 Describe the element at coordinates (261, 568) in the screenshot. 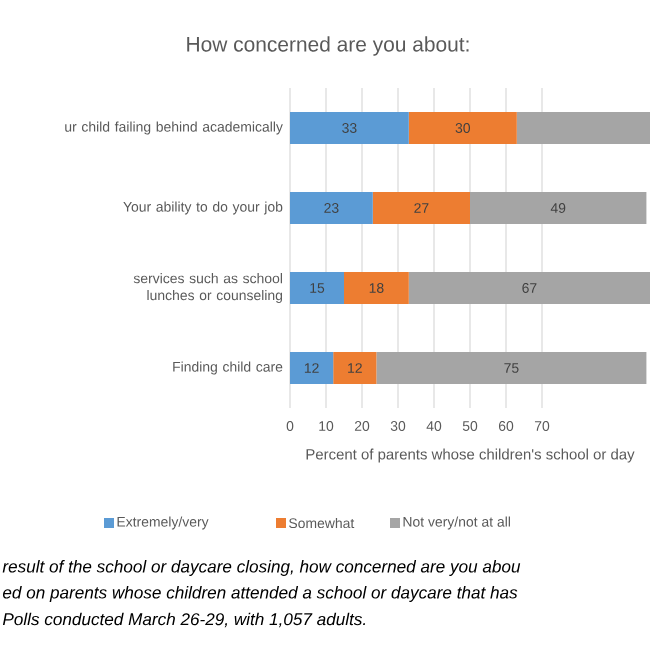

I see `text: result of the school or daycare closing, how concerned are you abou` at that location.